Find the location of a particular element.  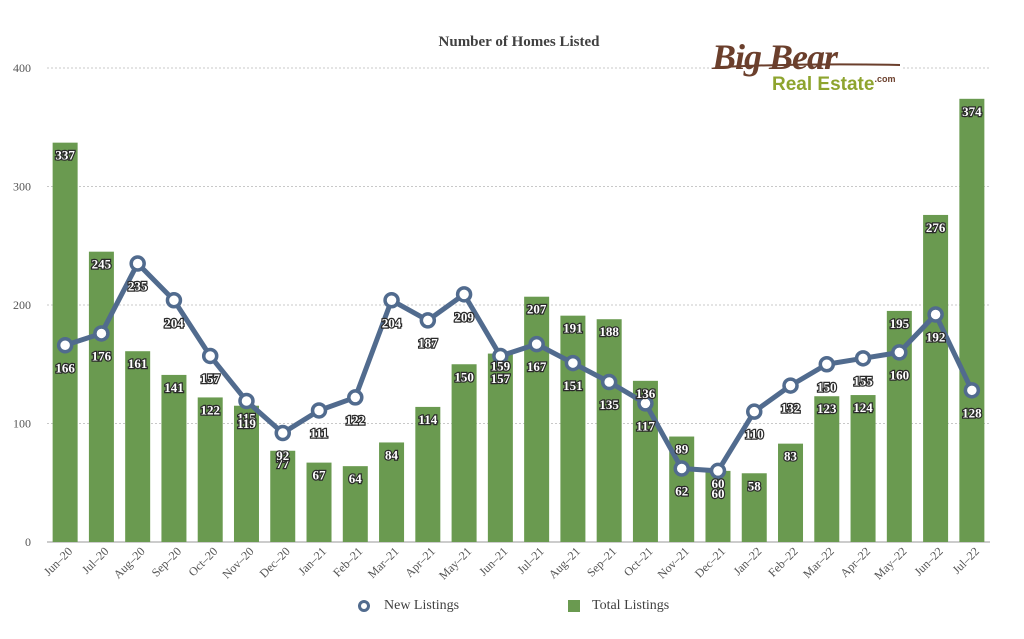

bar-data-label: 77 is located at coordinates (283, 463).